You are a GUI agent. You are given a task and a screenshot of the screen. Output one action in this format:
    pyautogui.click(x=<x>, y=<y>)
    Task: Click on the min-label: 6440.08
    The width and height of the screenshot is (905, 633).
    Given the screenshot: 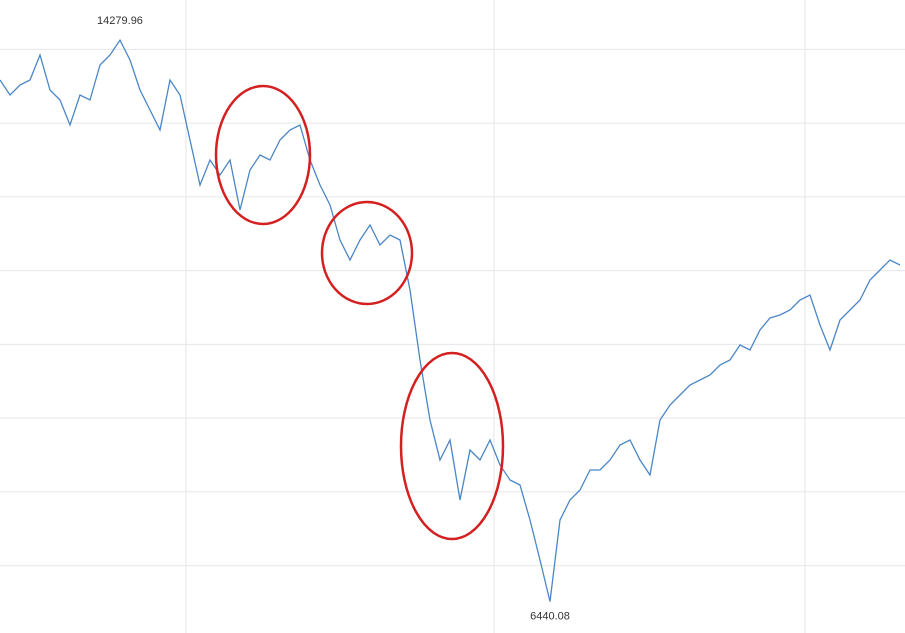 What is the action you would take?
    pyautogui.click(x=550, y=616)
    